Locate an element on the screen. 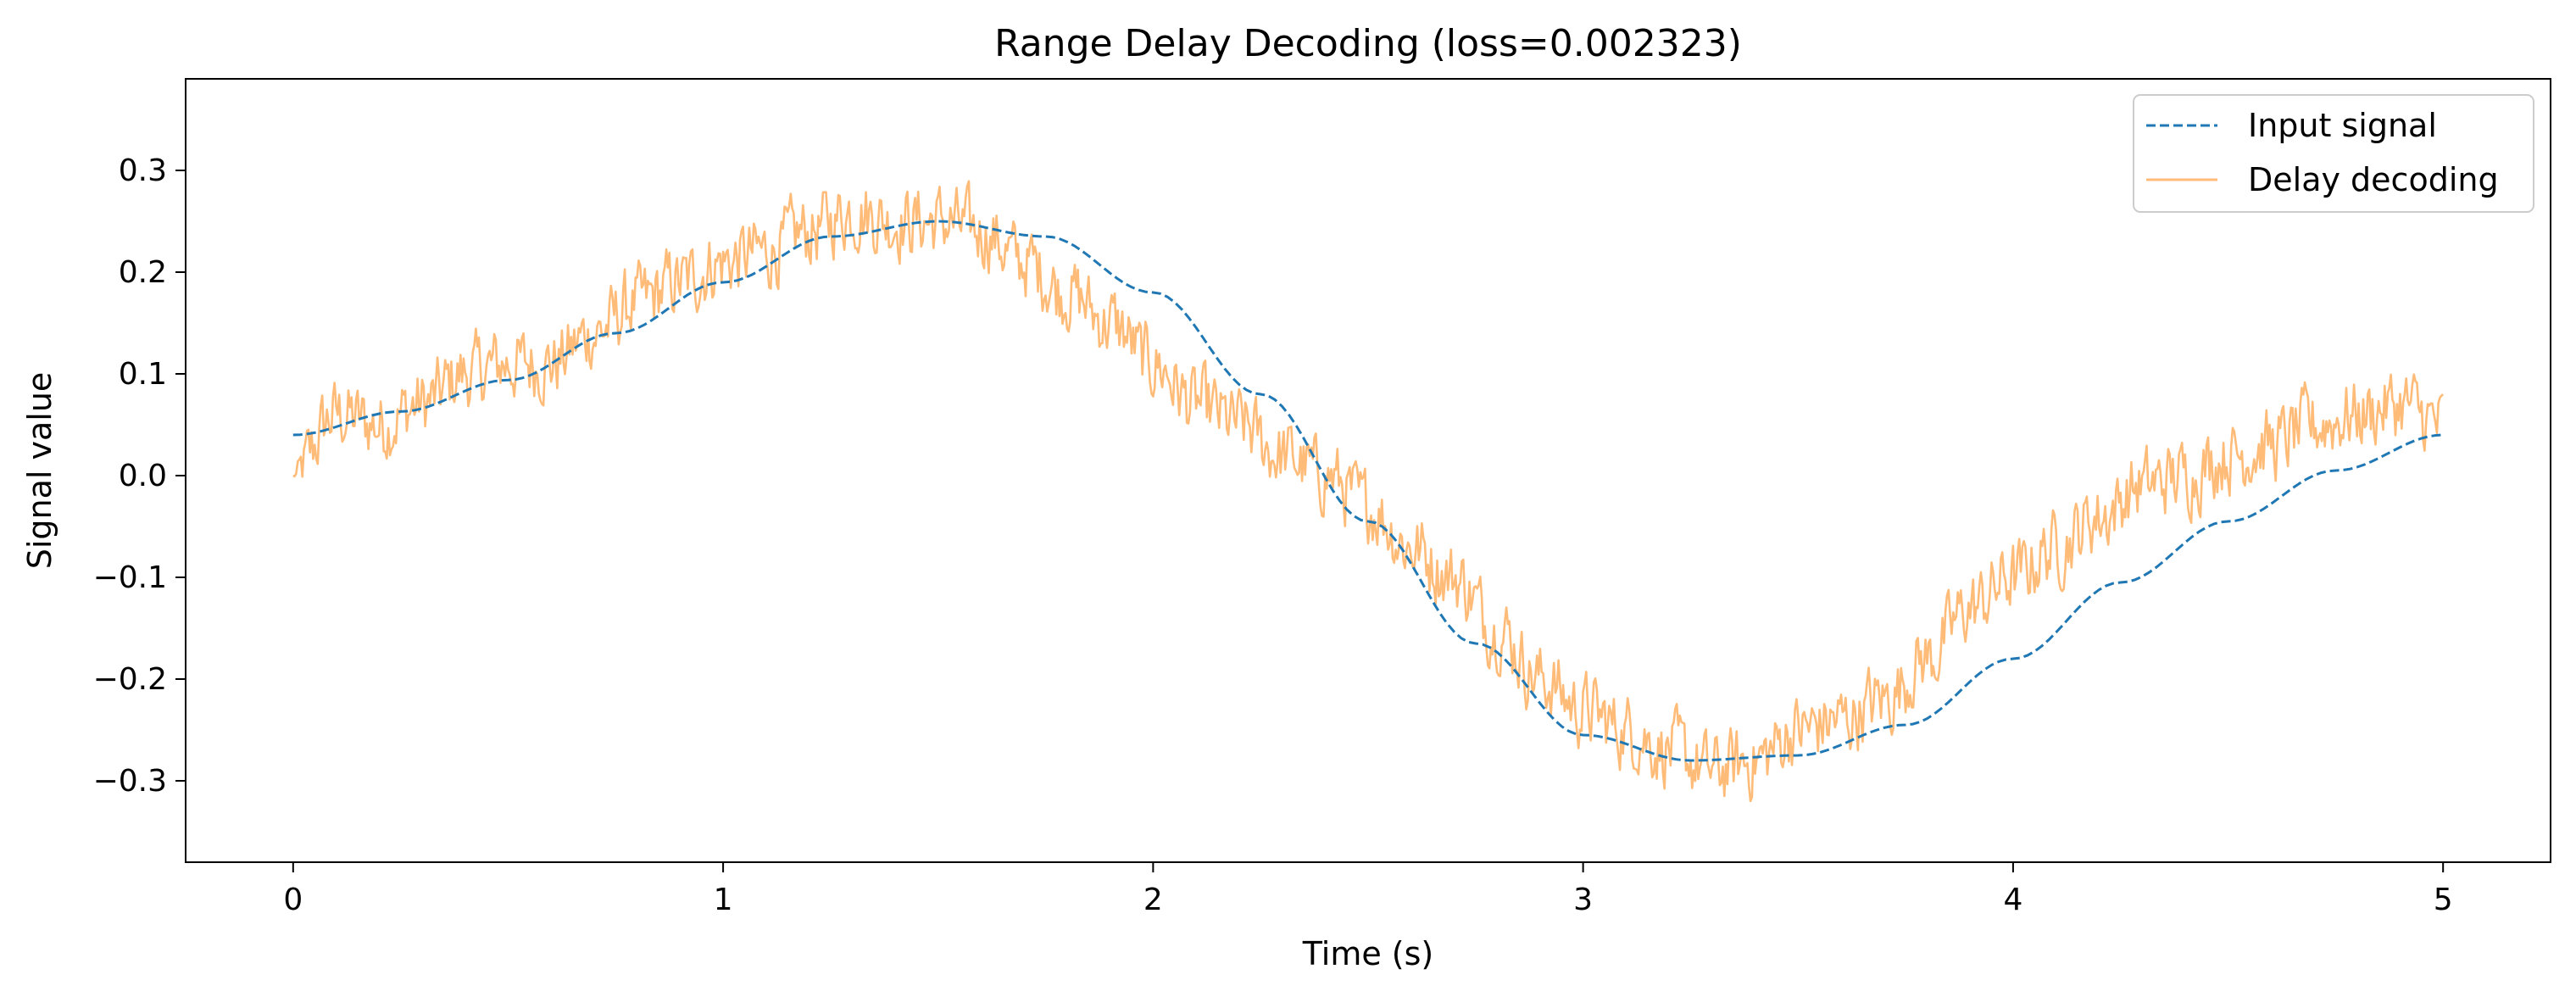 Image resolution: width=2576 pixels, height=997 pixels. y-tick-label: 0.0 is located at coordinates (143, 476).